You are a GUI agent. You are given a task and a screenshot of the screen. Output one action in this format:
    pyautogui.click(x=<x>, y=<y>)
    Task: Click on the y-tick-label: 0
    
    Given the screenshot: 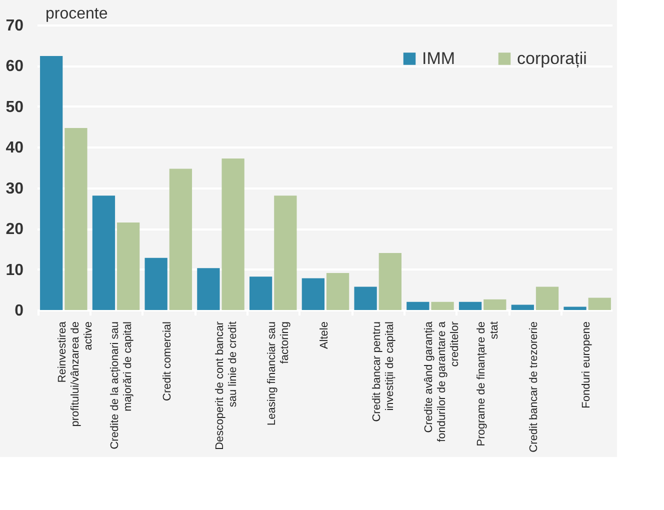 What is the action you would take?
    pyautogui.click(x=19, y=311)
    